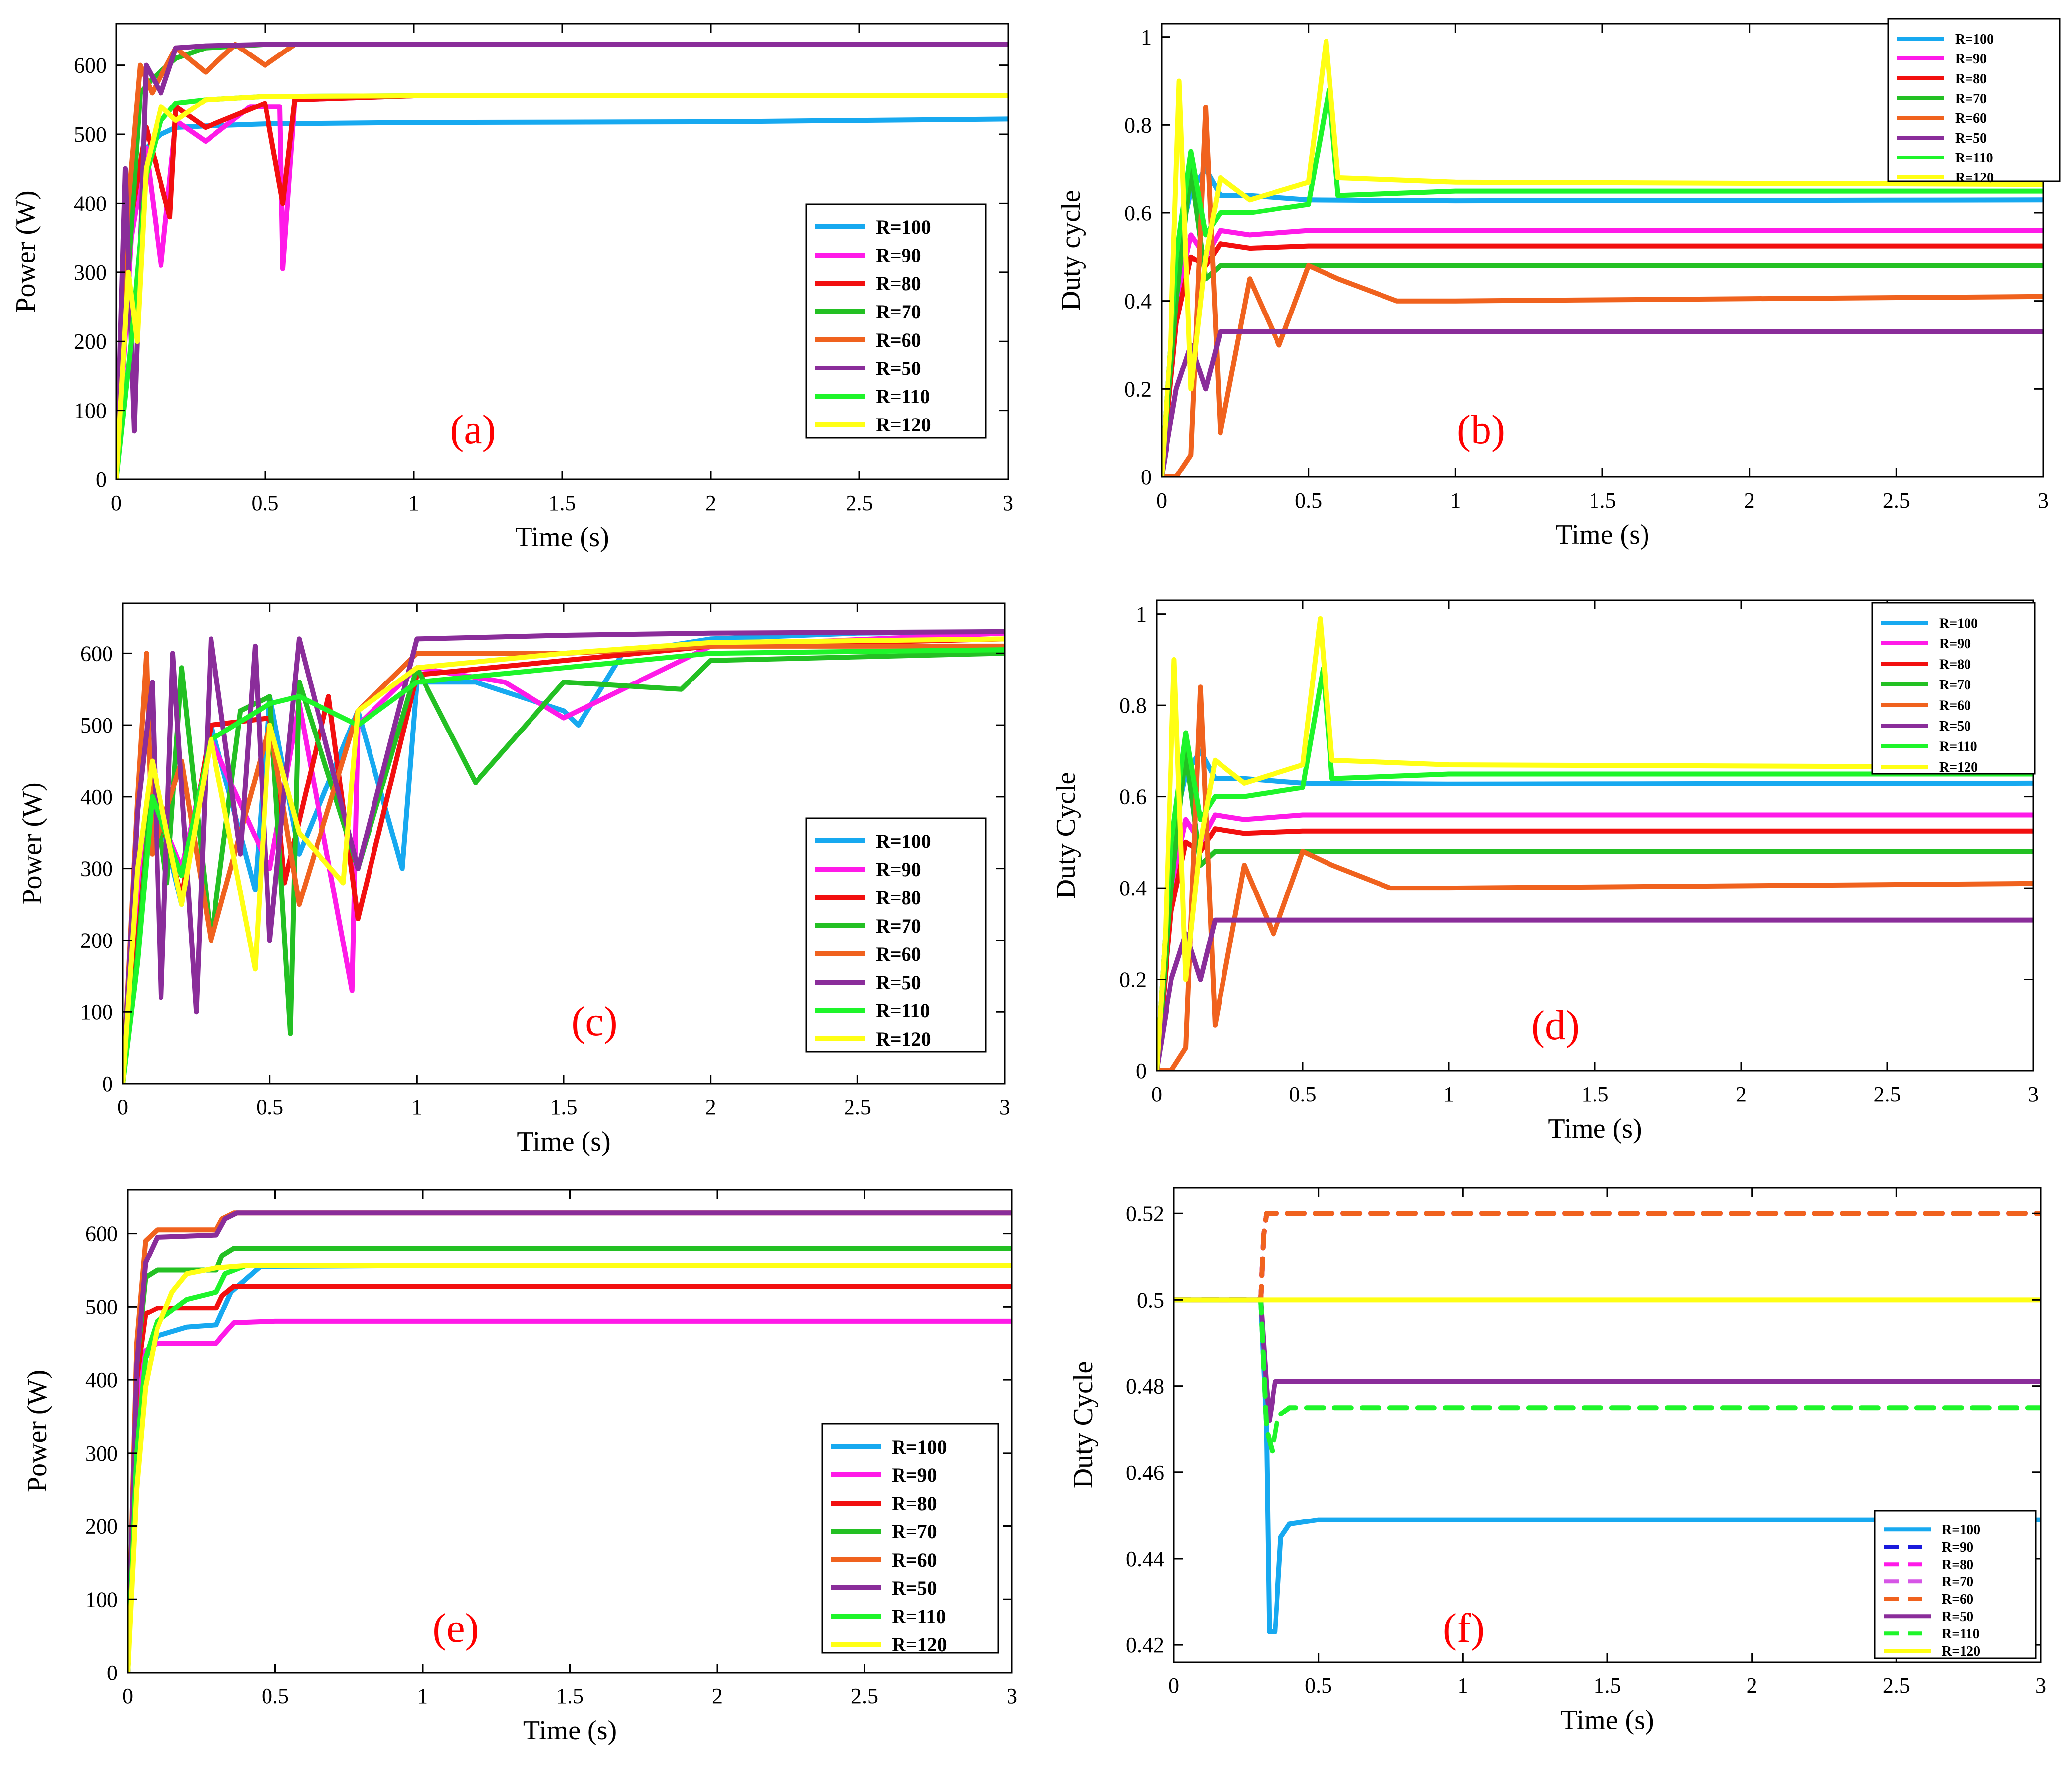 This screenshot has width=2072, height=1781. Describe the element at coordinates (90, 134) in the screenshot. I see `y-tick-label: 500` at that location.